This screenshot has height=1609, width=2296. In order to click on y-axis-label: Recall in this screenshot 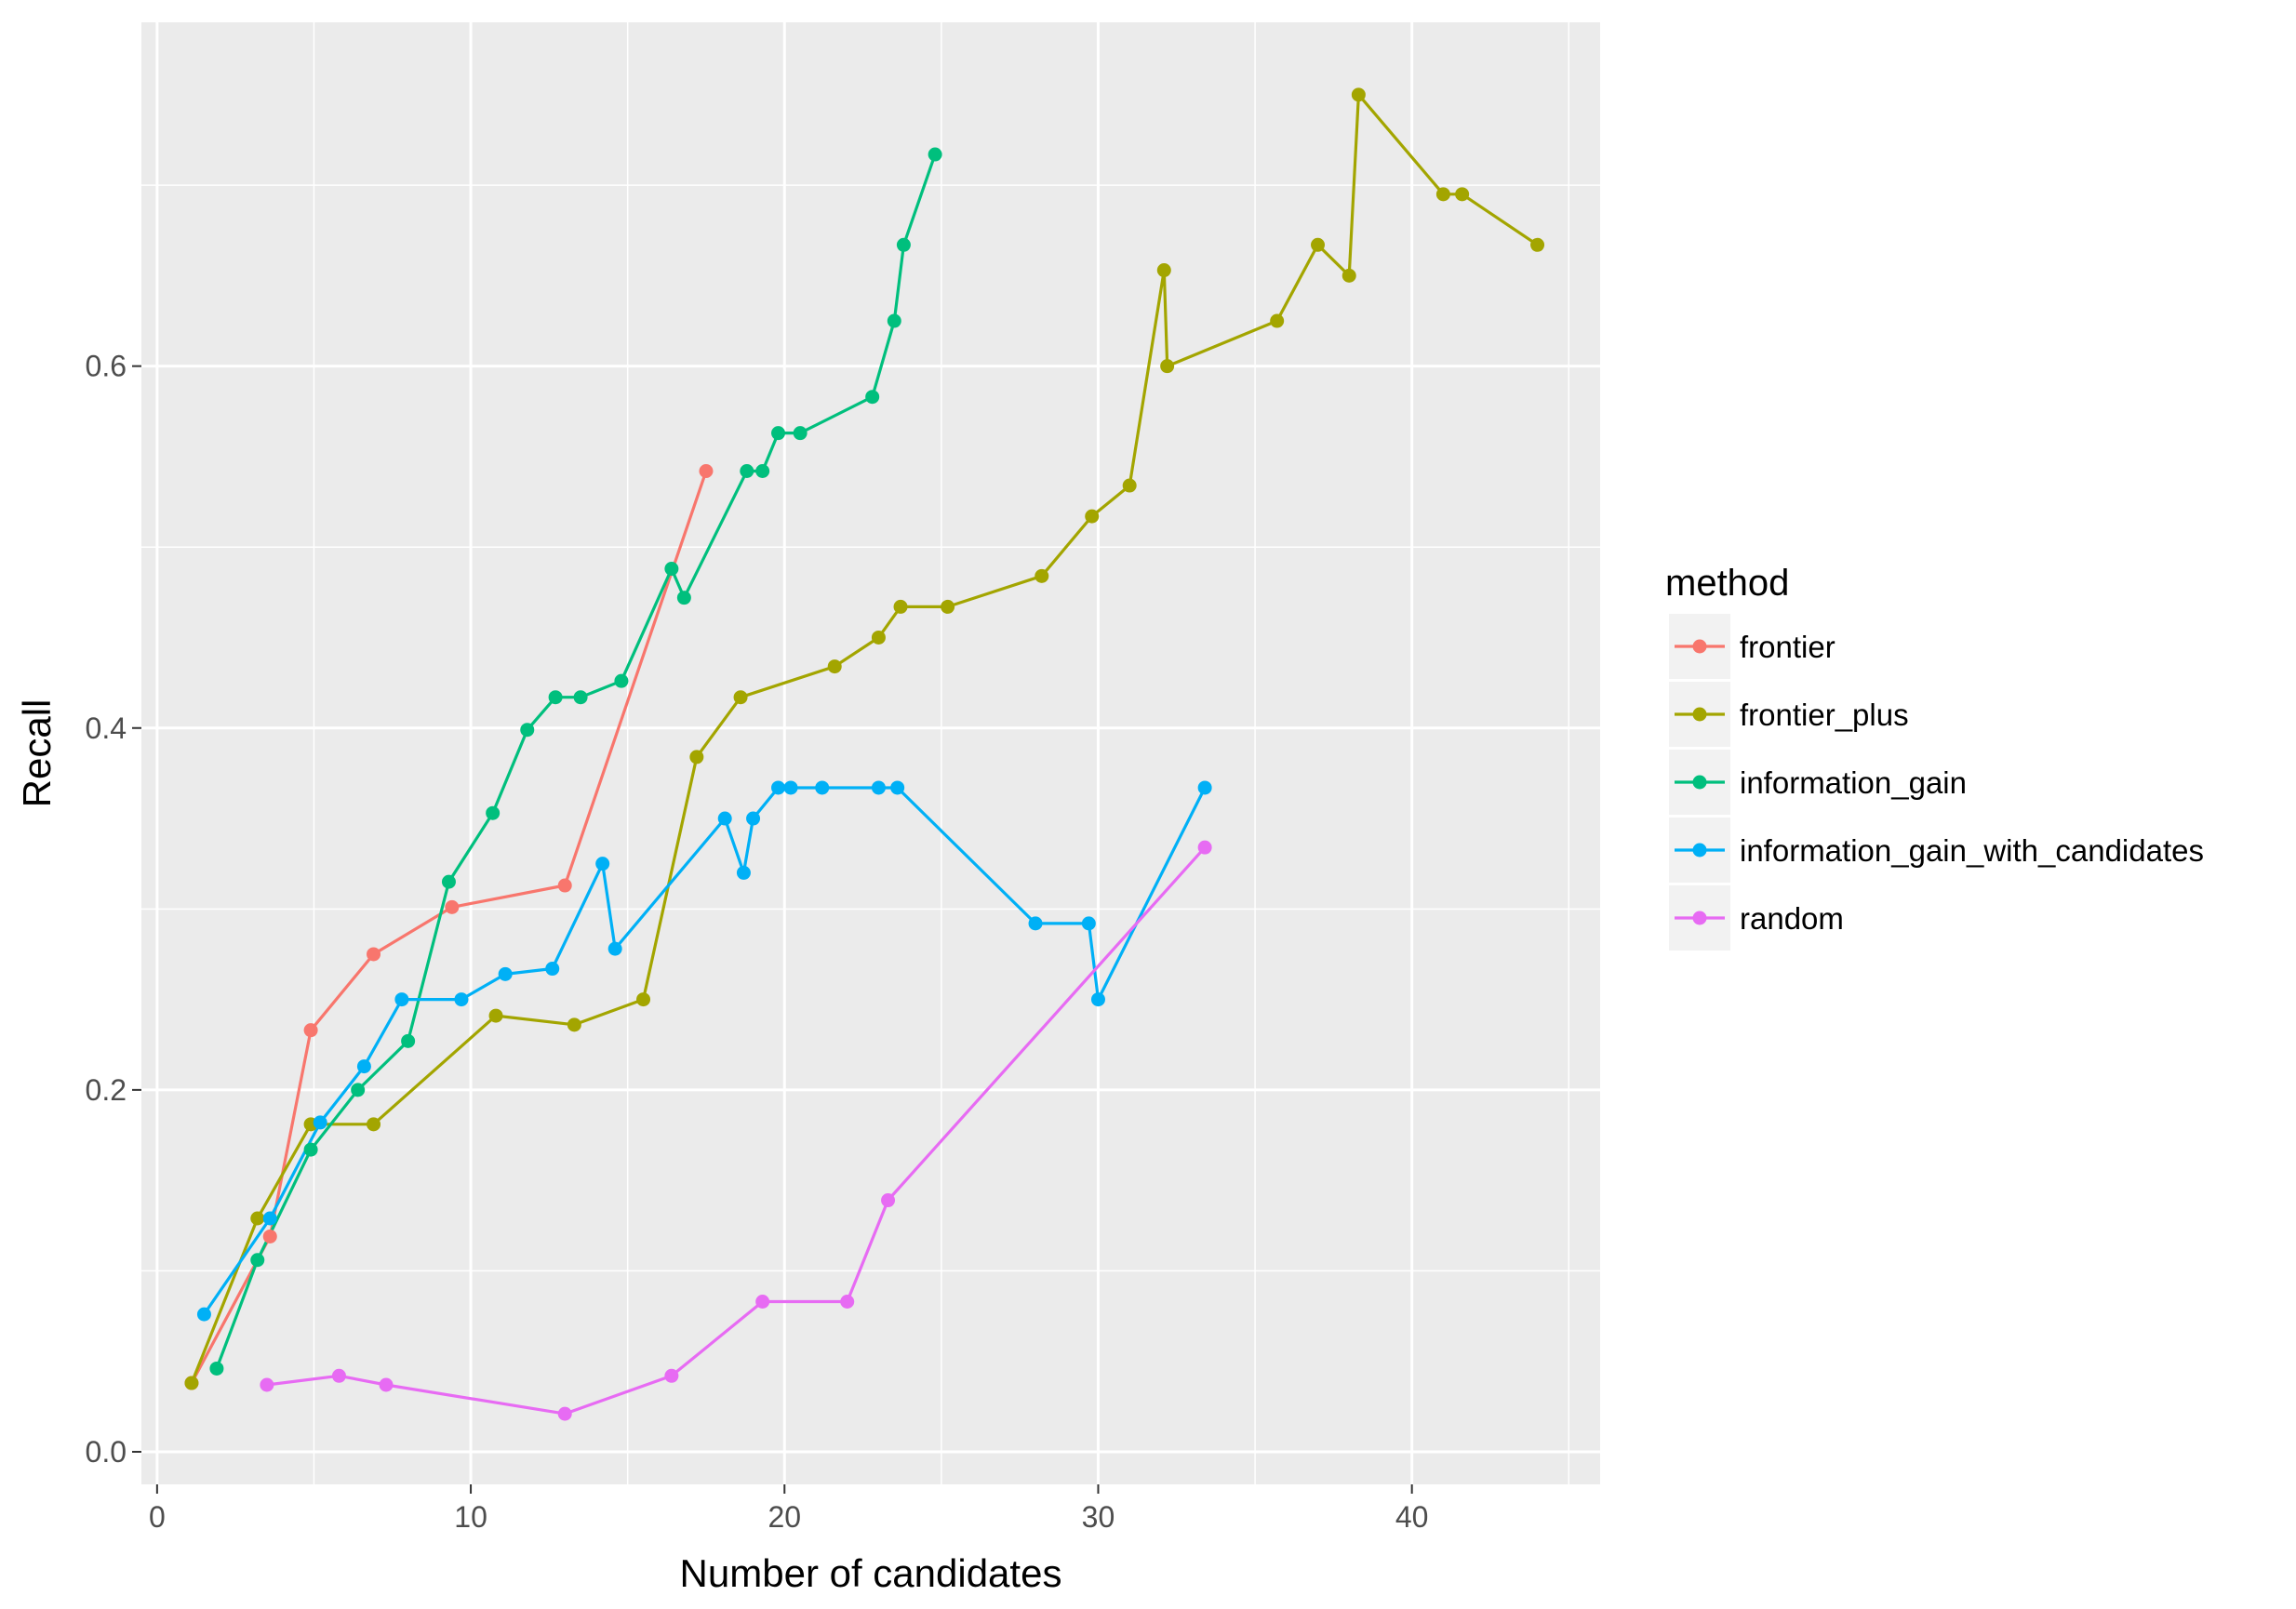, I will do `click(37, 753)`.